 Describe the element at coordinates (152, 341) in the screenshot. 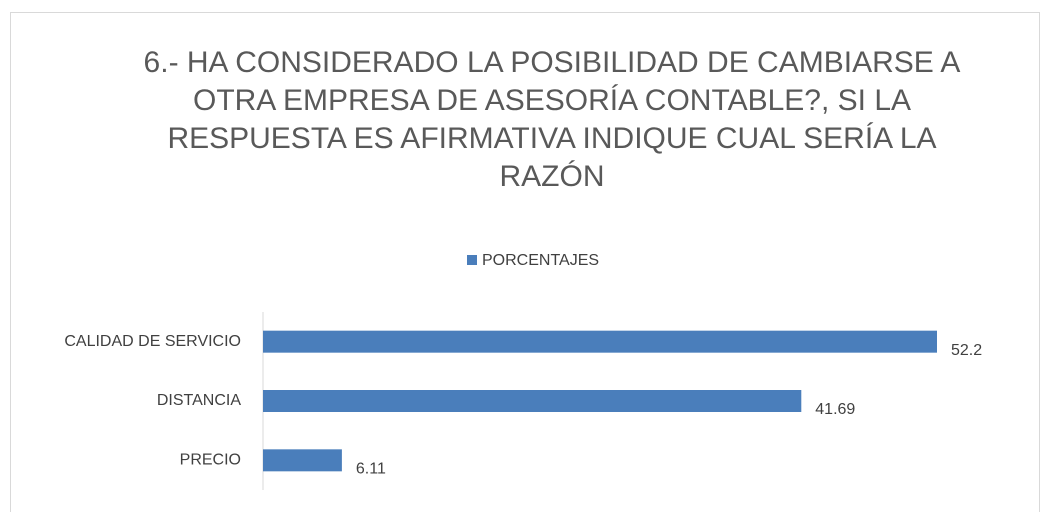

I see `y-tick-label: CALIDAD DE SERVICIO` at that location.